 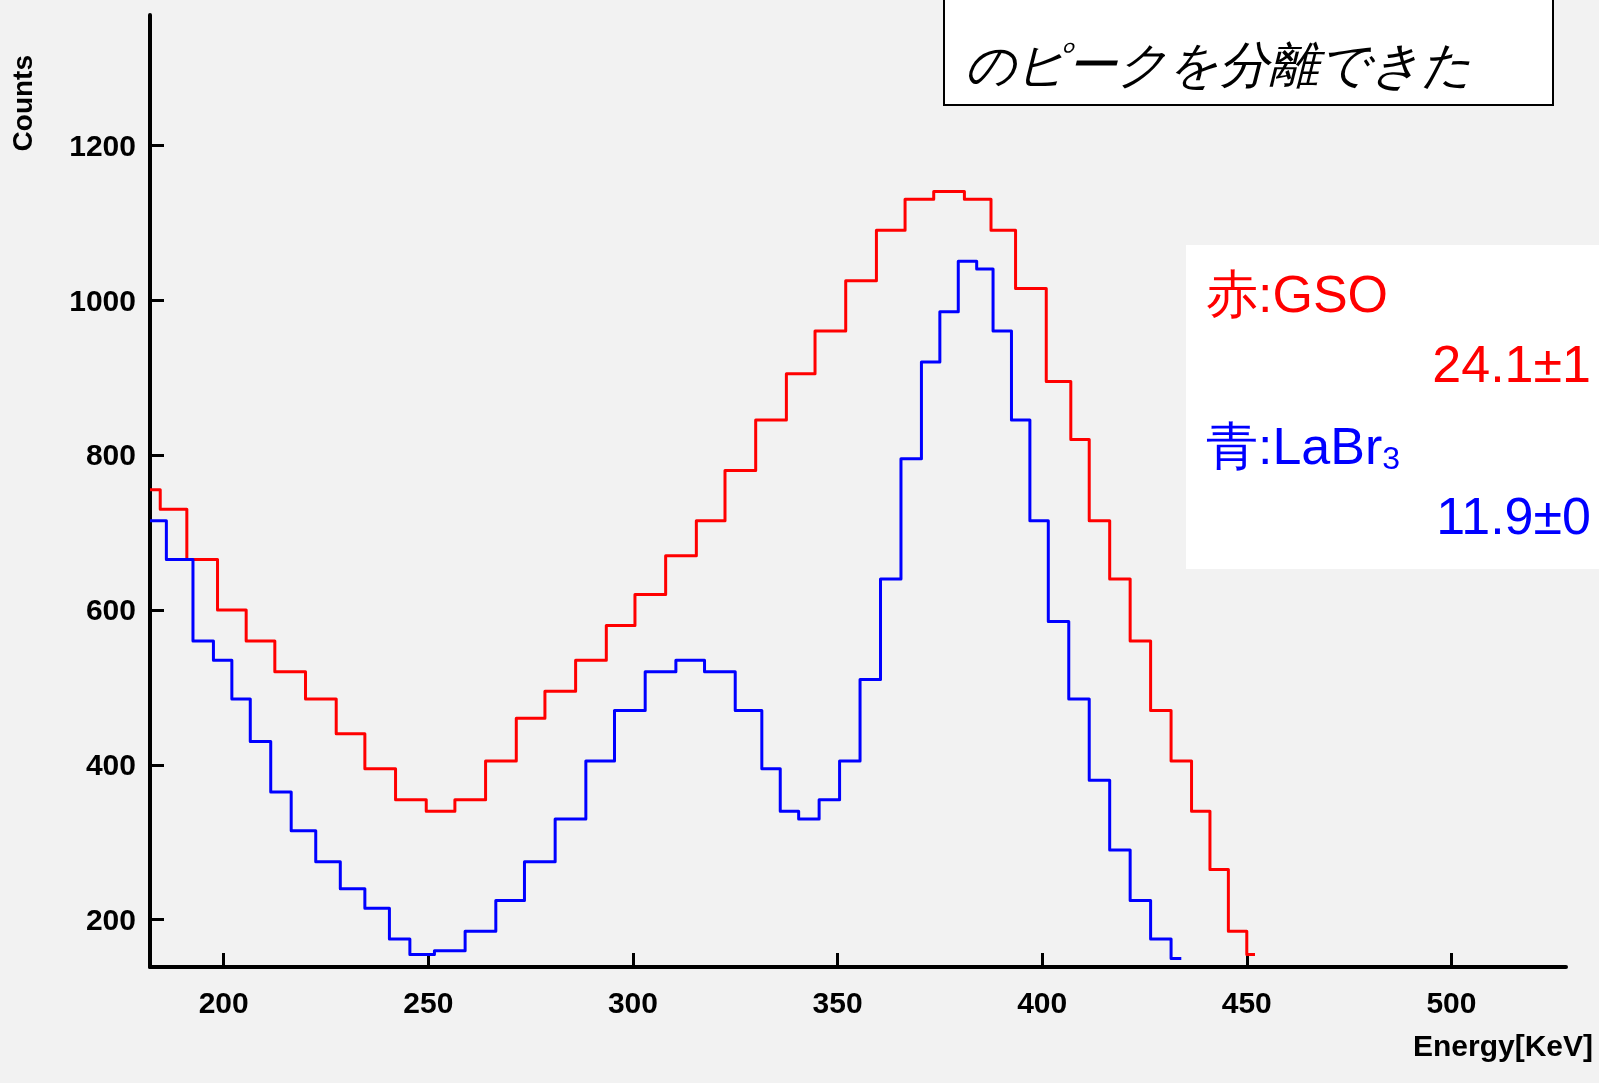 What do you see at coordinates (223, 1002) in the screenshot?
I see `x-tick-label: 200` at bounding box center [223, 1002].